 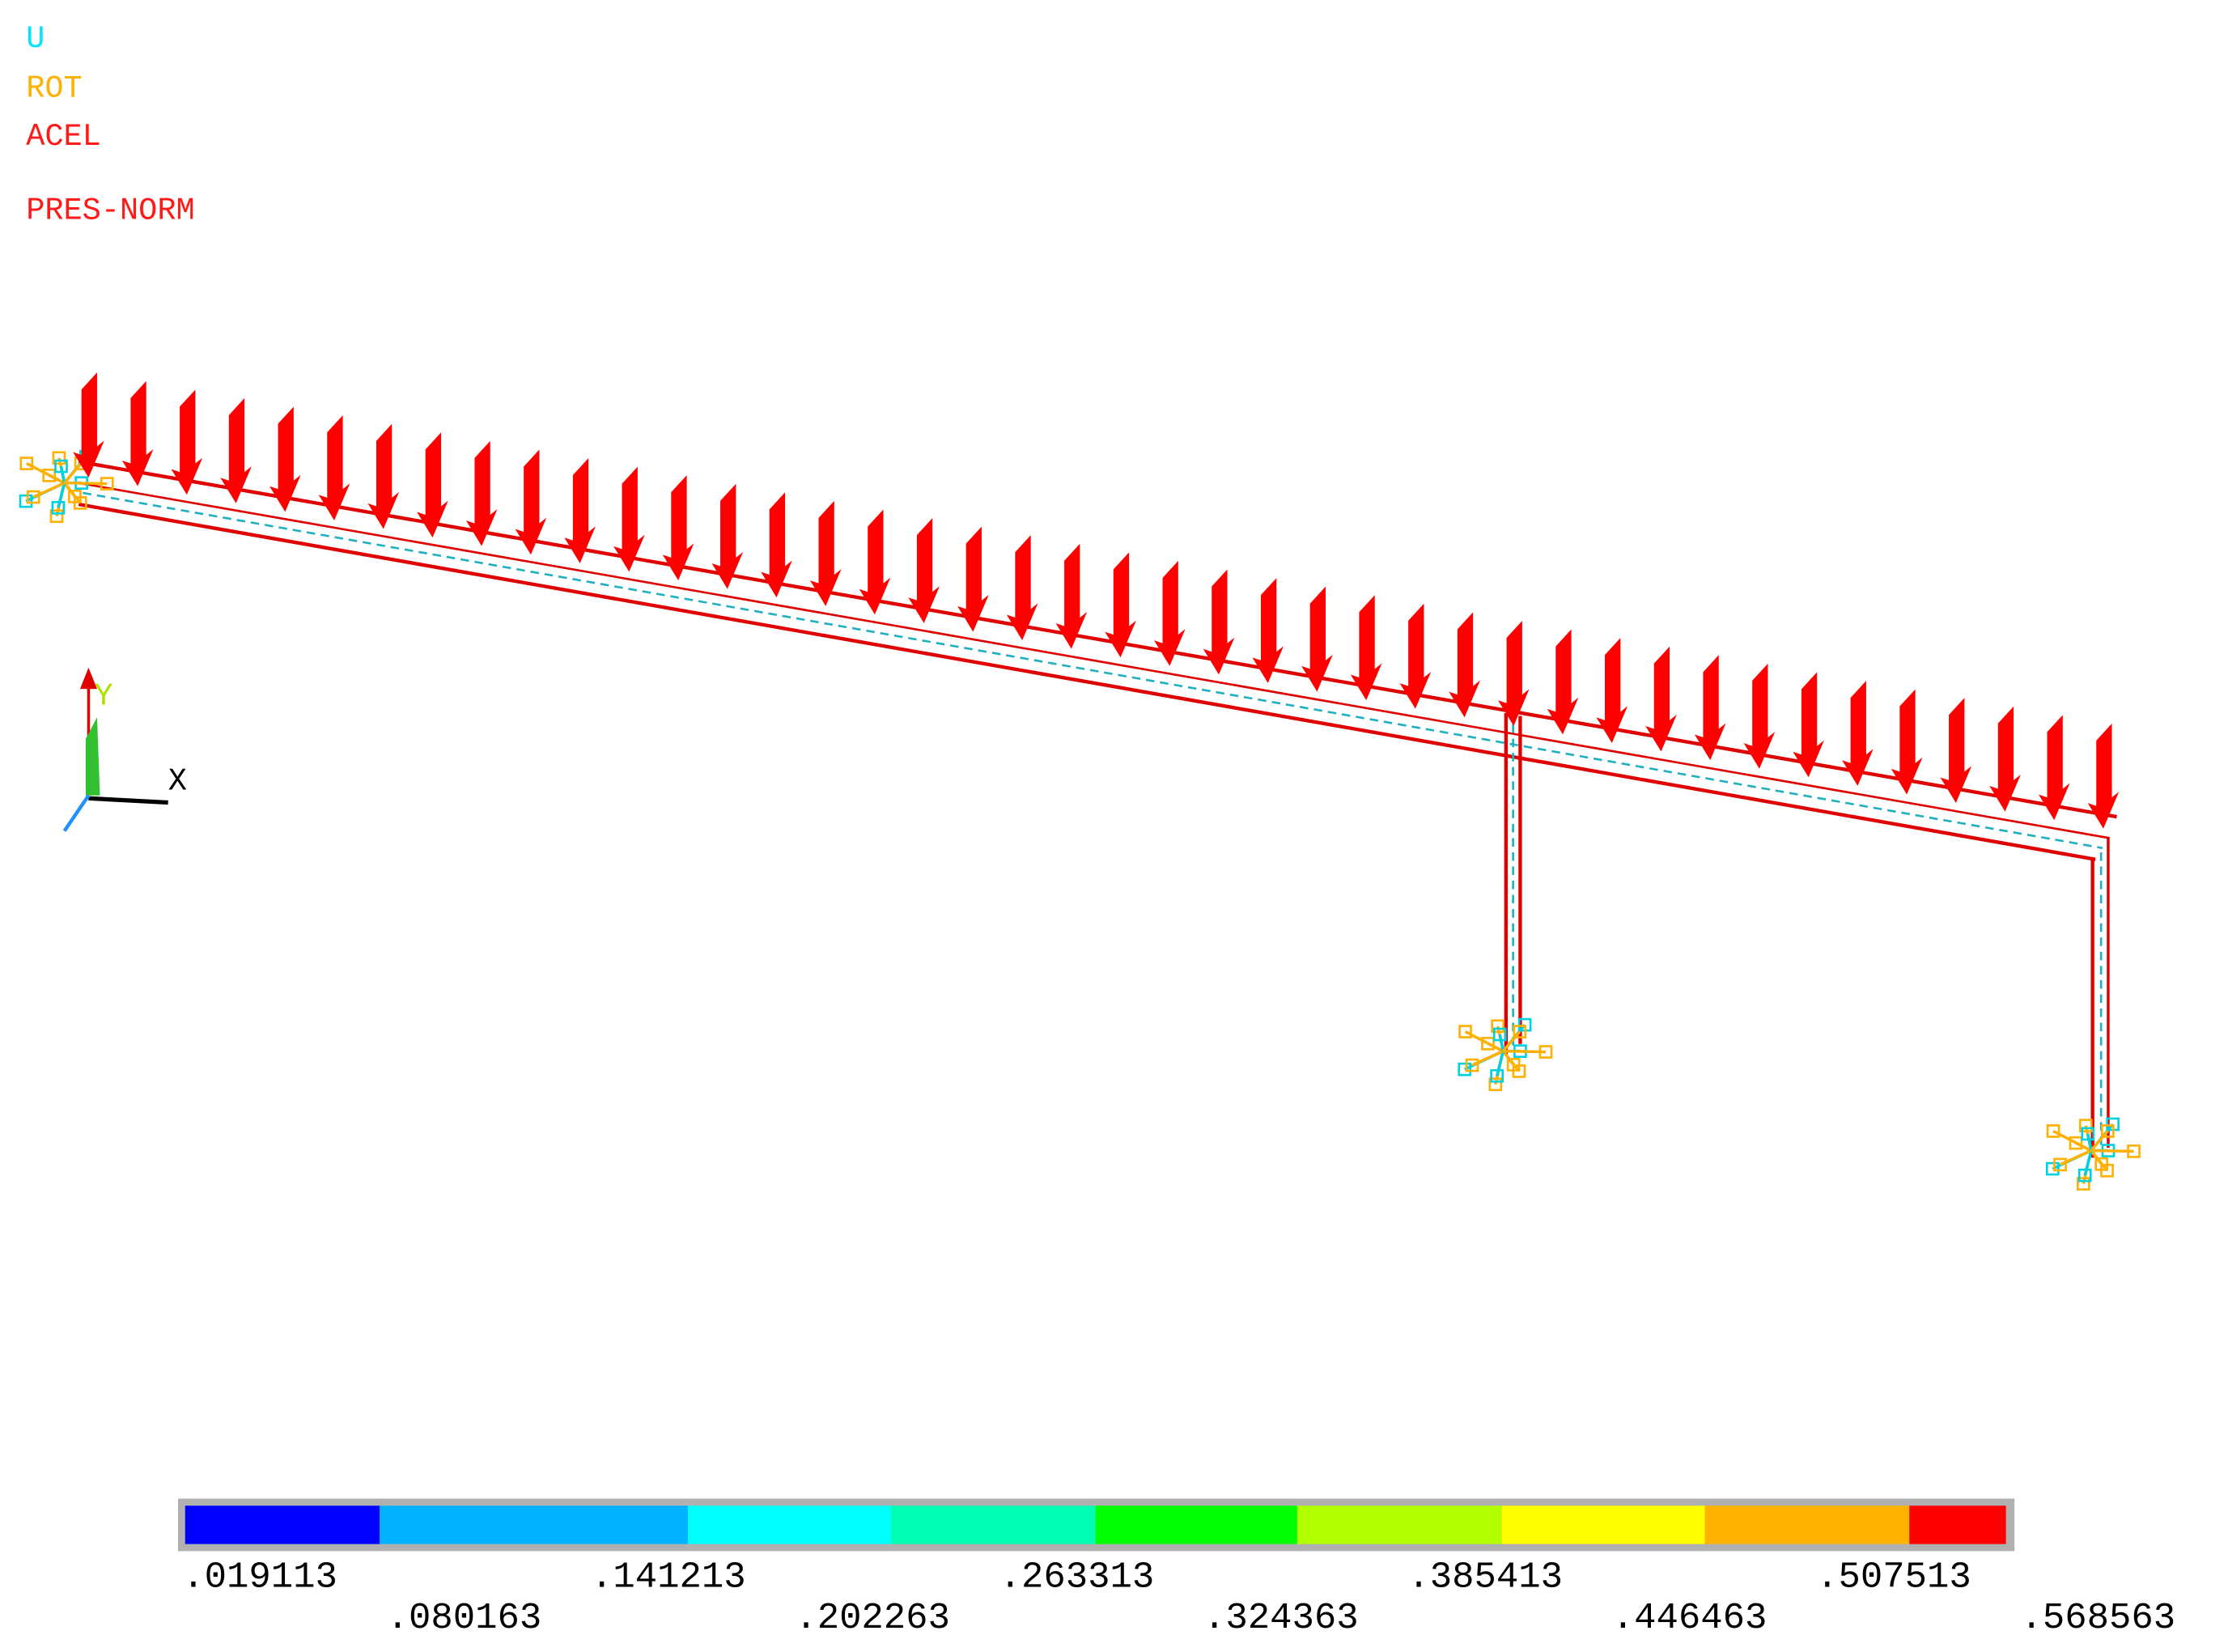 What do you see at coordinates (76, 813) in the screenshot?
I see `z-axis` at bounding box center [76, 813].